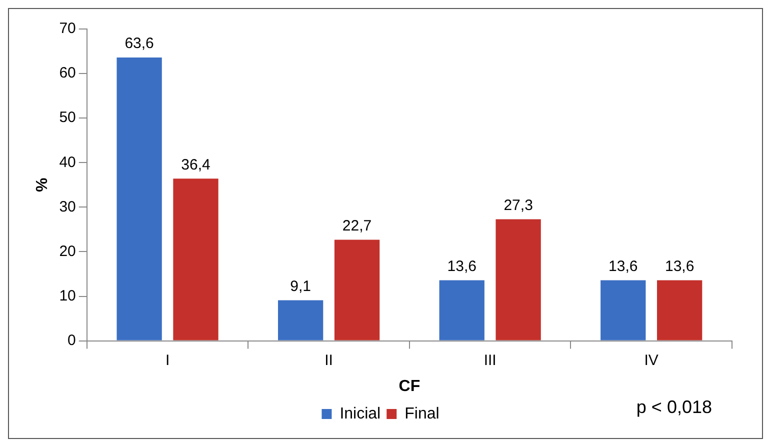 The image size is (771, 447). Describe the element at coordinates (67, 117) in the screenshot. I see `y-tick-label: 50` at that location.